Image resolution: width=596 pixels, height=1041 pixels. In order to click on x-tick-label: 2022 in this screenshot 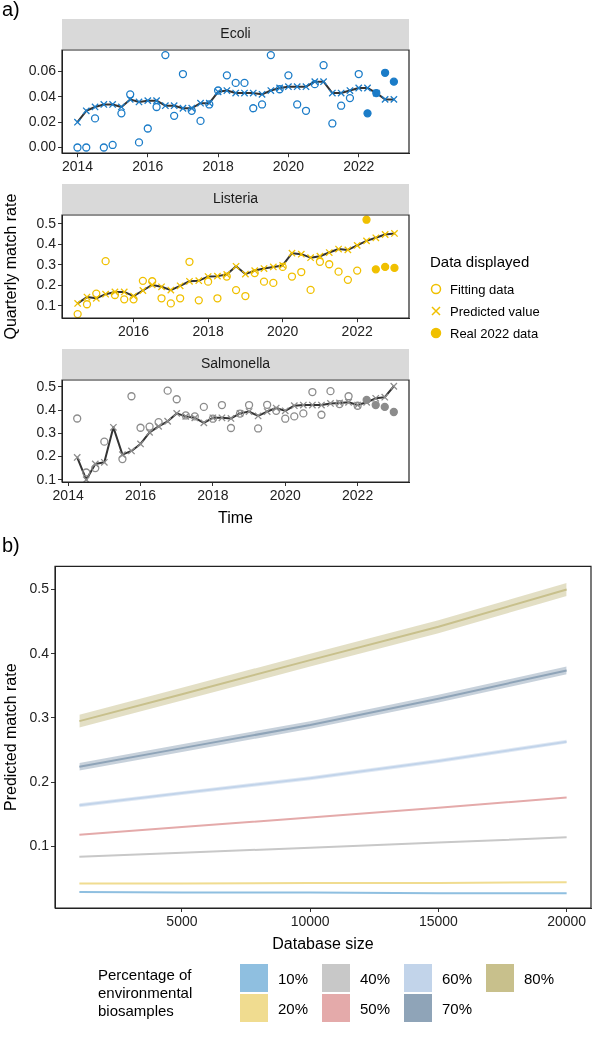, I will do `click(358, 495)`.